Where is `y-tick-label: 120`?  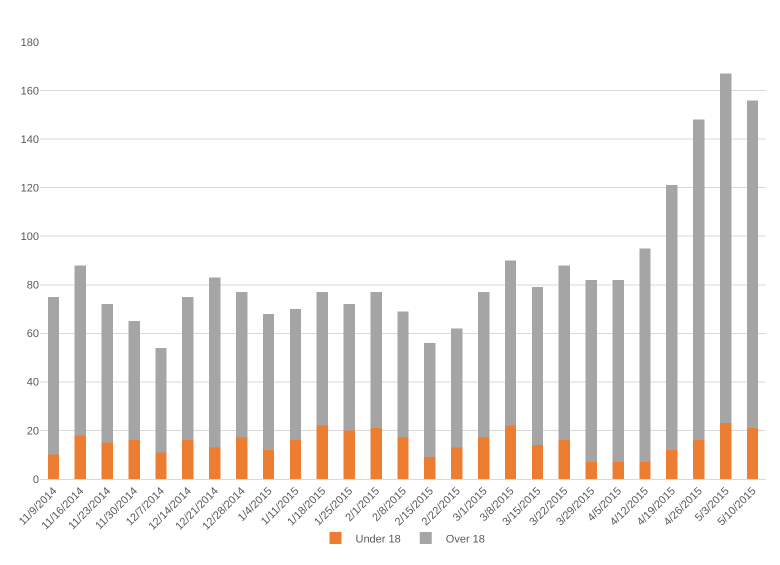
y-tick-label: 120 is located at coordinates (29, 188).